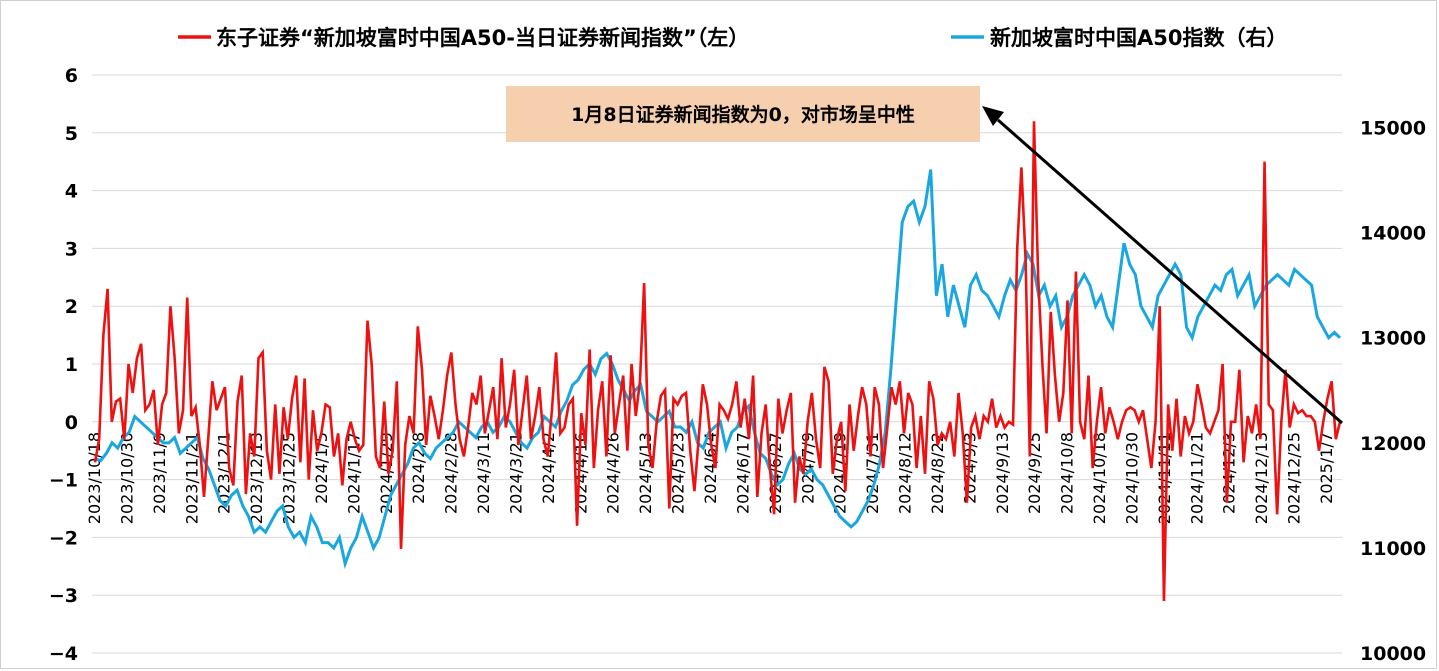 Image resolution: width=1439 pixels, height=671 pixels. Describe the element at coordinates (678, 473) in the screenshot. I see `x-tick-label: 2024/5/23` at that location.